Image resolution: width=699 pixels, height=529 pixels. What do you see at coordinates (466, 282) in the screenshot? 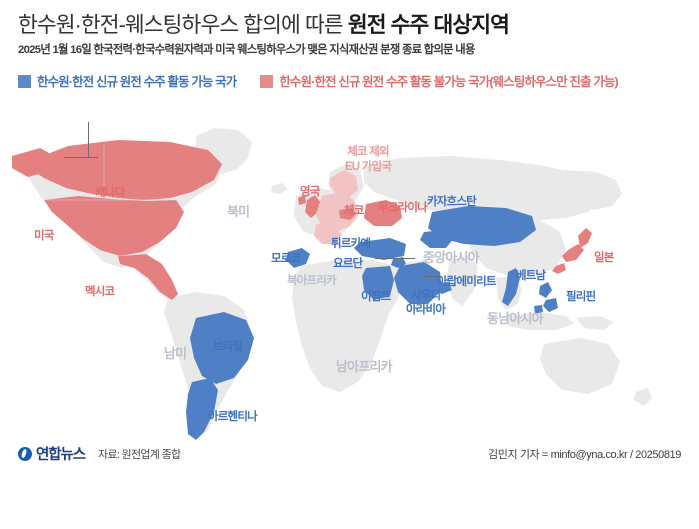
I see `map-label-uae: 아랍에미리트` at bounding box center [466, 282].